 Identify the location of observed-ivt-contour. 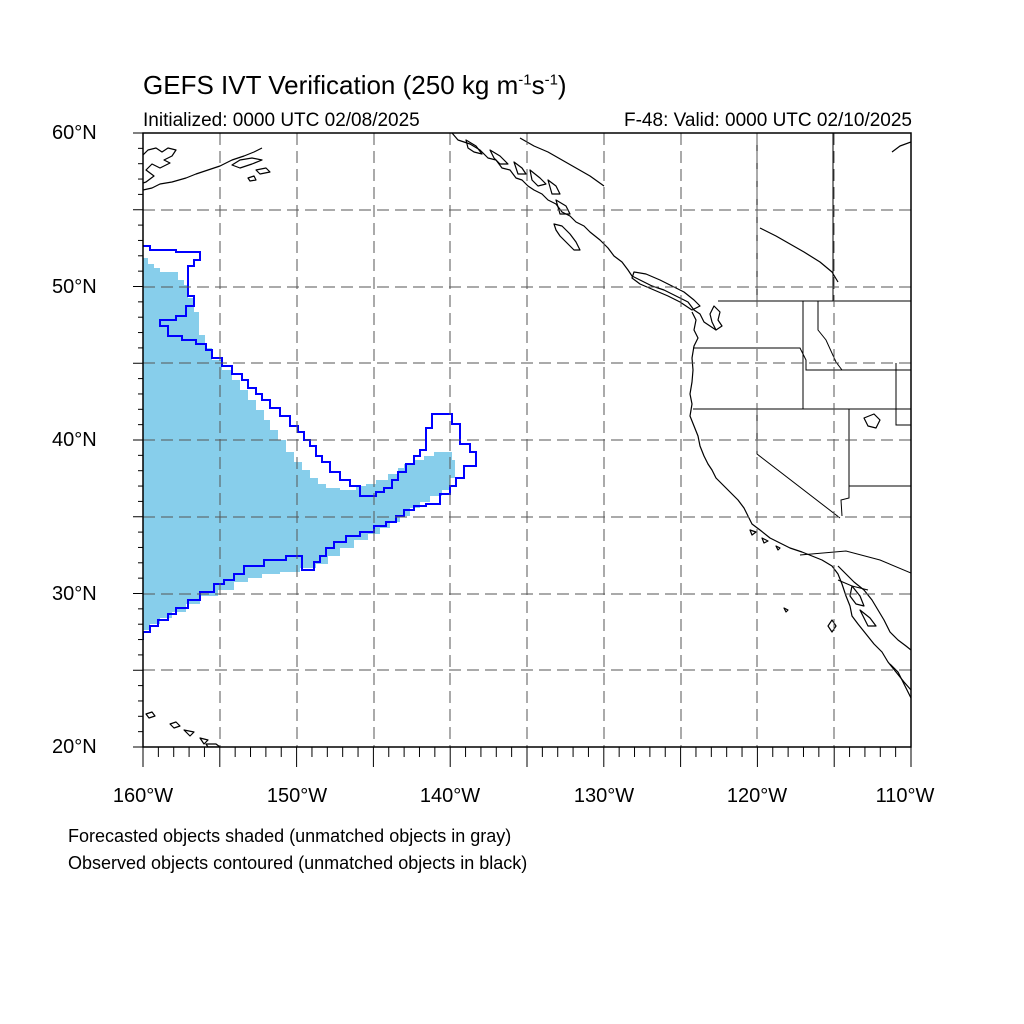
(310, 442).